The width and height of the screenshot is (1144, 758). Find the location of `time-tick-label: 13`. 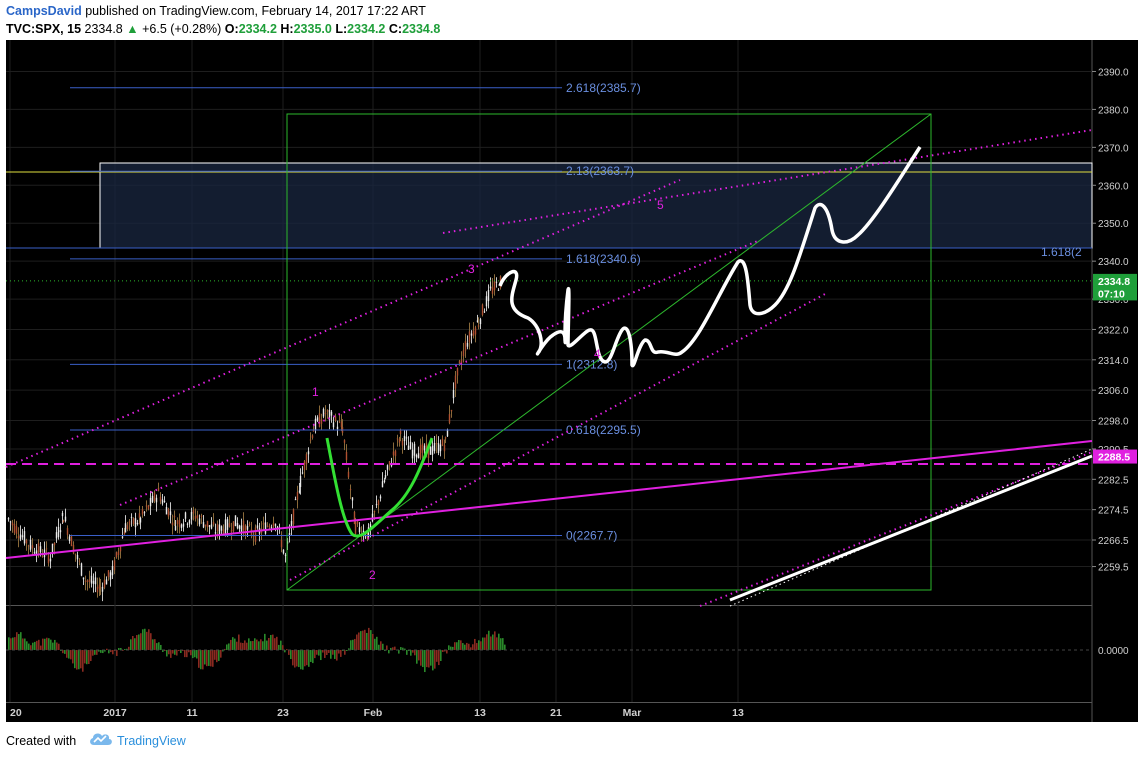

time-tick-label: 13 is located at coordinates (480, 713).